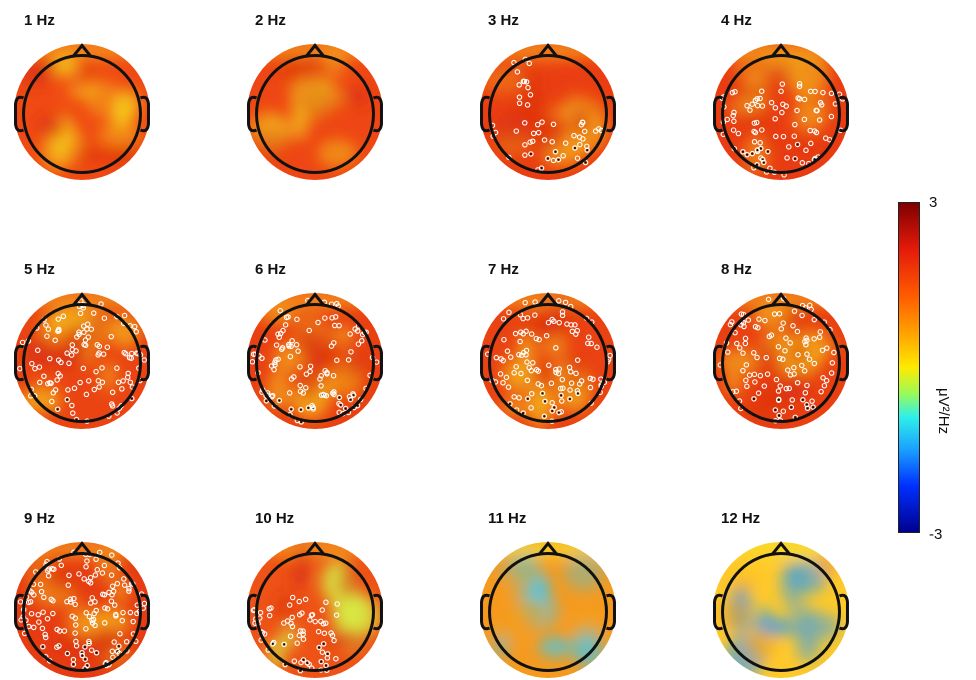 This screenshot has width=976, height=680. What do you see at coordinates (82, 610) in the screenshot?
I see `significant-electrodes` at bounding box center [82, 610].